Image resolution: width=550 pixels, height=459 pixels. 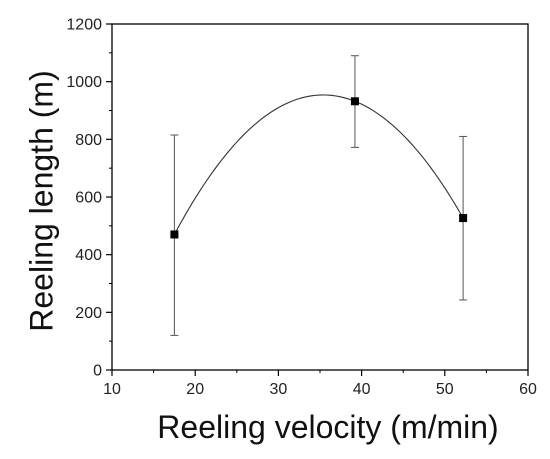 I want to click on x-tick-label: 60, so click(x=528, y=389).